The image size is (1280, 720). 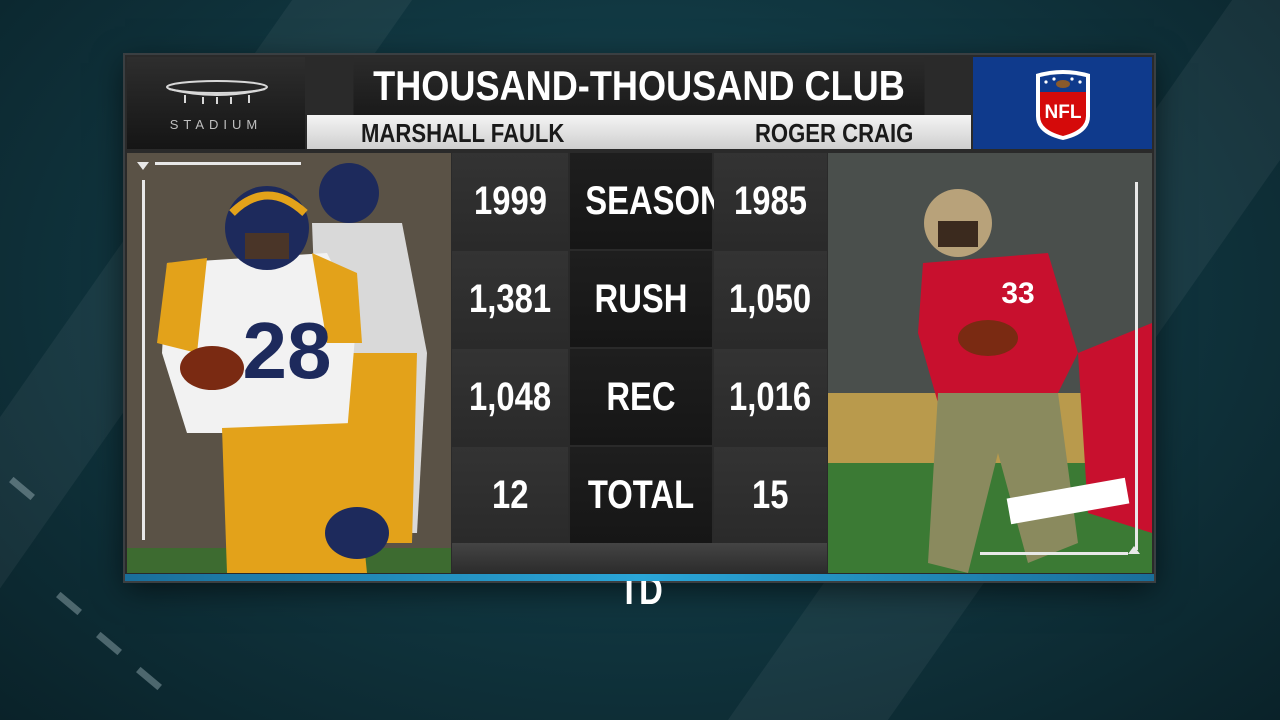 I want to click on stat-label: TOTAL TD, so click(x=641, y=530).